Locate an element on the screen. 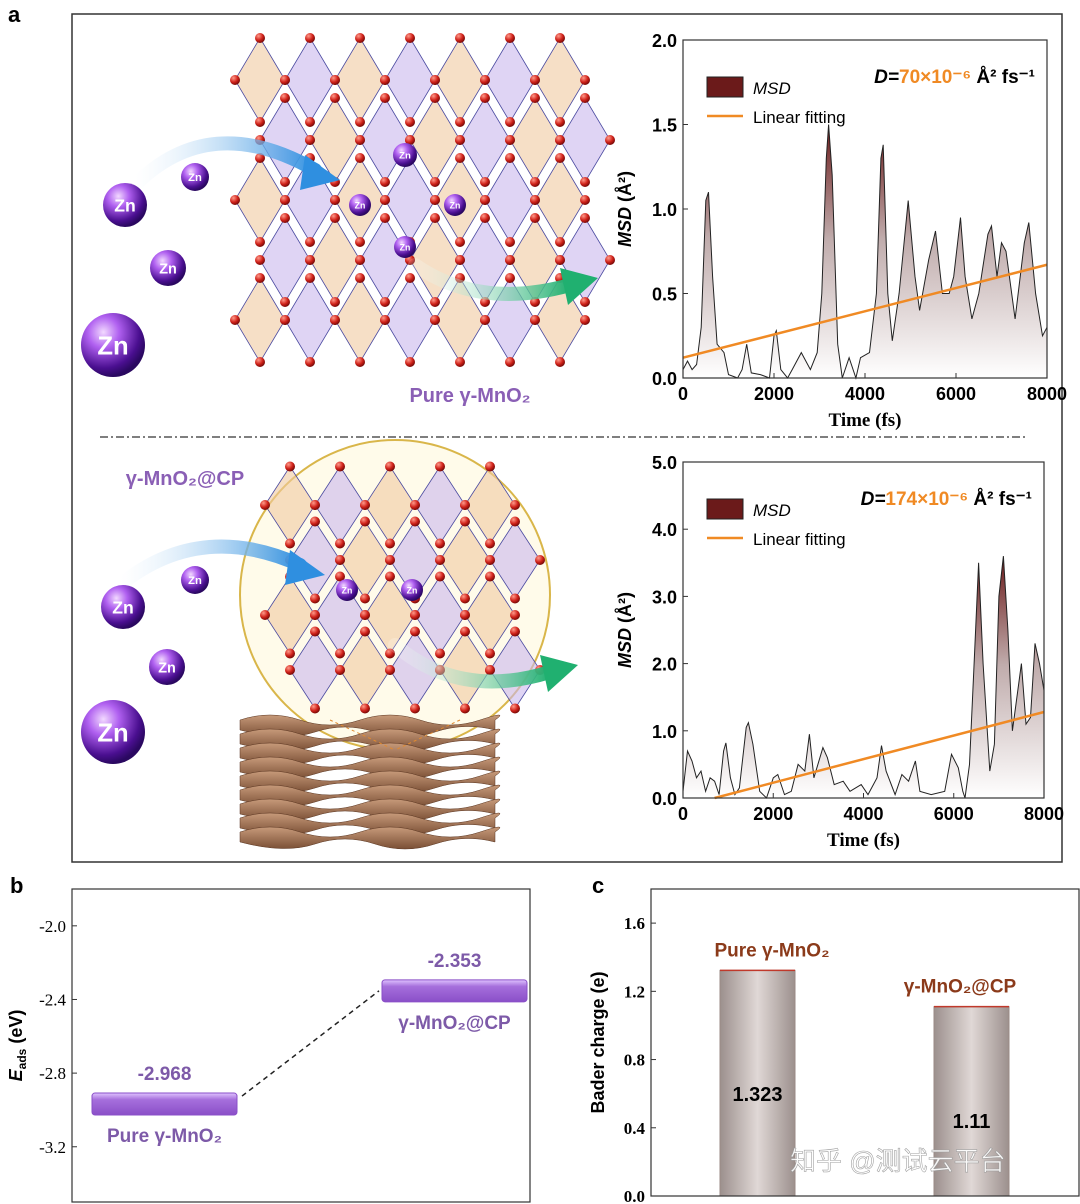  x-tick-label: 2000 is located at coordinates (774, 394).